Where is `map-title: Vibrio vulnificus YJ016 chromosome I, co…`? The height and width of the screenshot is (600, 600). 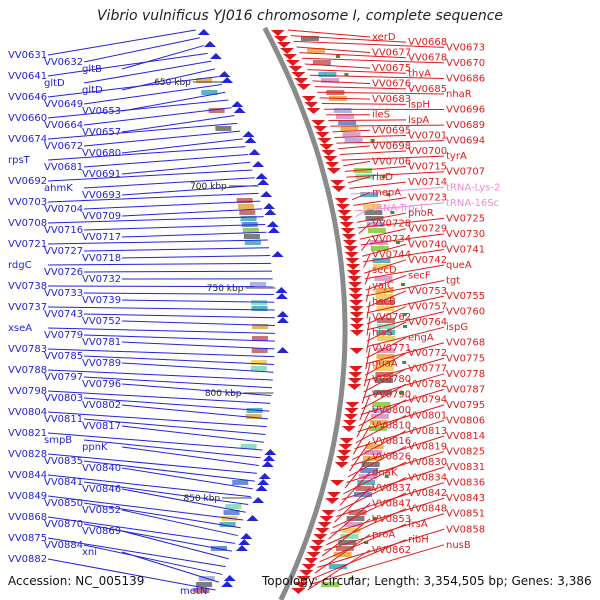
map-title: Vibrio vulnificus YJ016 chromosome I, co… is located at coordinates (300, 16).